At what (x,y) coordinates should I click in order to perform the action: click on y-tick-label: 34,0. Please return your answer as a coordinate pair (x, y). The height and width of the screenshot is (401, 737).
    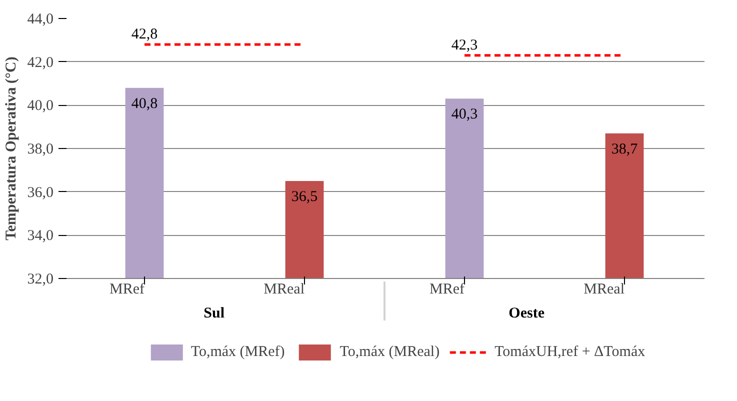
    Looking at the image, I should click on (40, 236).